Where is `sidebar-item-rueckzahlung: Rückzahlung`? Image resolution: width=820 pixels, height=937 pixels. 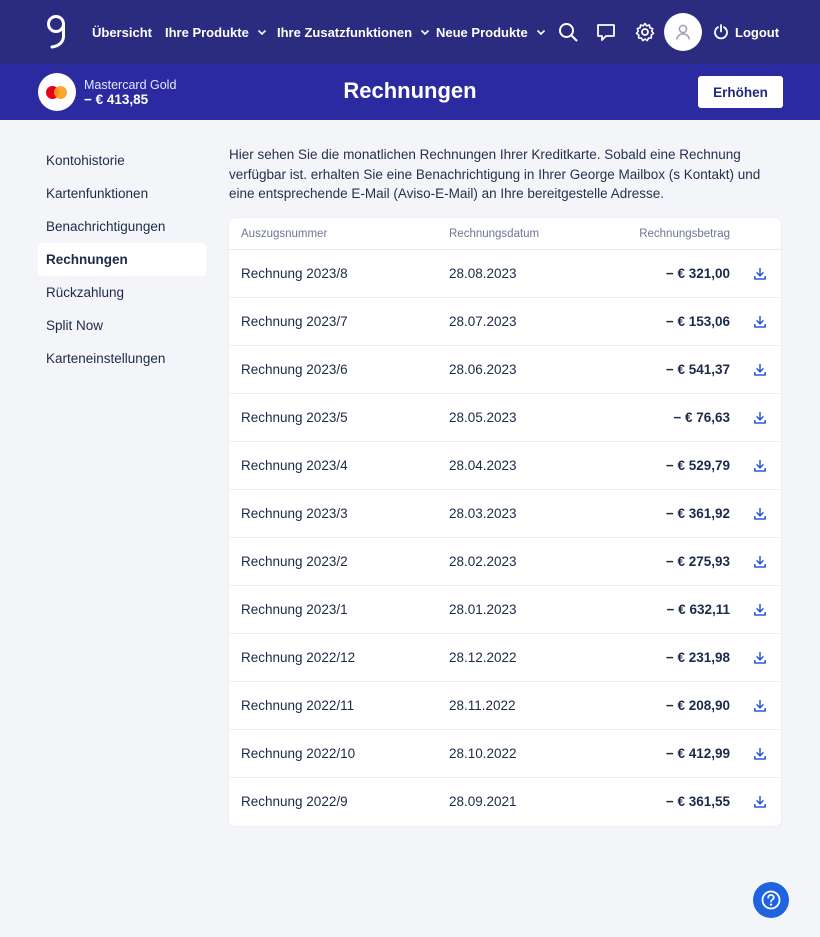
sidebar-item-rueckzahlung: Rückzahlung is located at coordinates (85, 292).